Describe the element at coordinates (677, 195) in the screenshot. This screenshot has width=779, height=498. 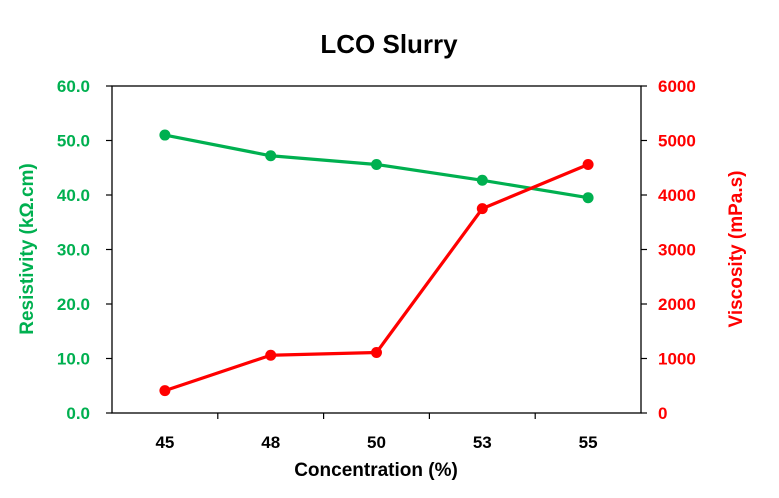
I see `right-y-tick-label: 4000` at that location.